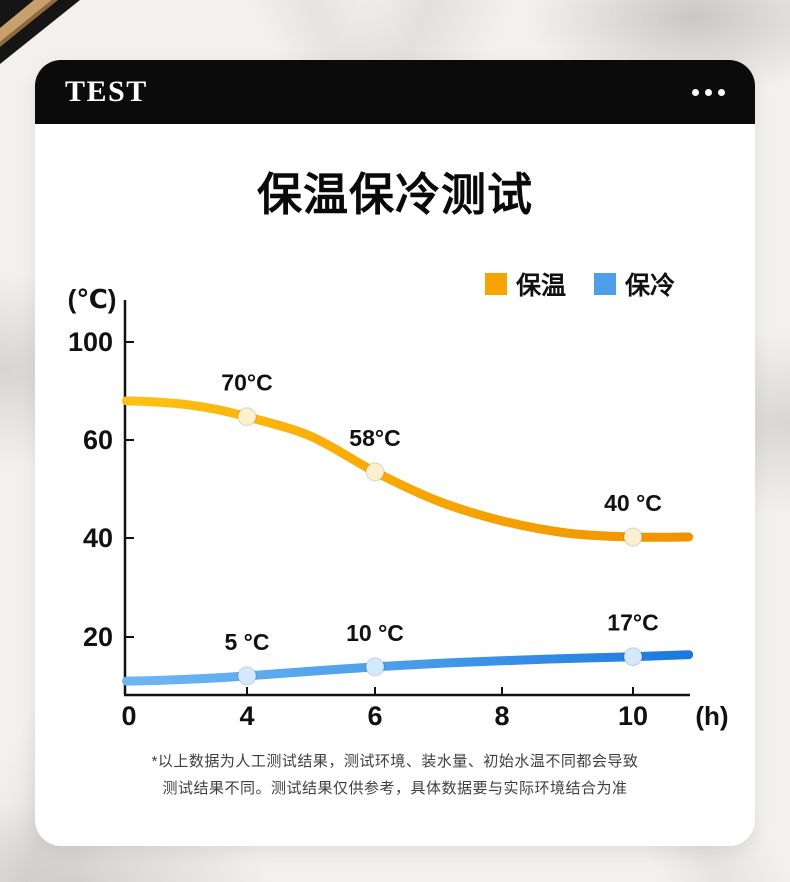 This screenshot has height=882, width=790. Describe the element at coordinates (408, 469) in the screenshot. I see `heat-retention-line` at that location.